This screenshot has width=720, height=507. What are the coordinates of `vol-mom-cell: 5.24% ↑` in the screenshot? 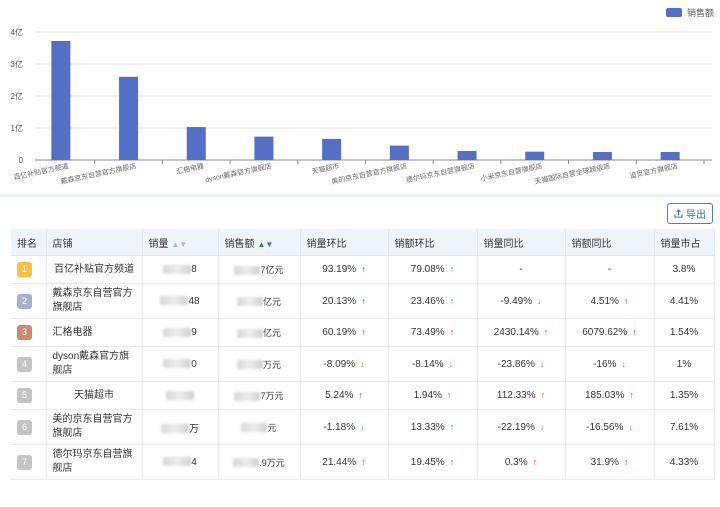 It's located at (344, 395).